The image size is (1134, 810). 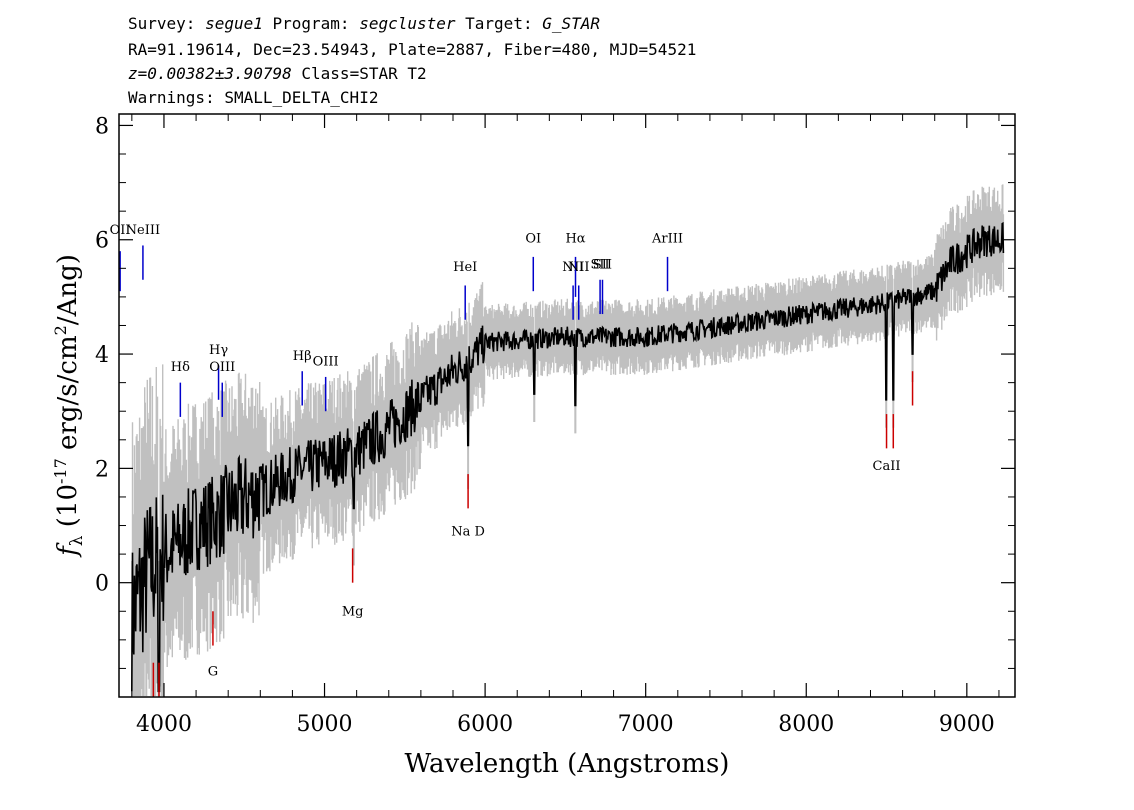 What do you see at coordinates (575, 239) in the screenshot?
I see `emission-line-label: Hα` at bounding box center [575, 239].